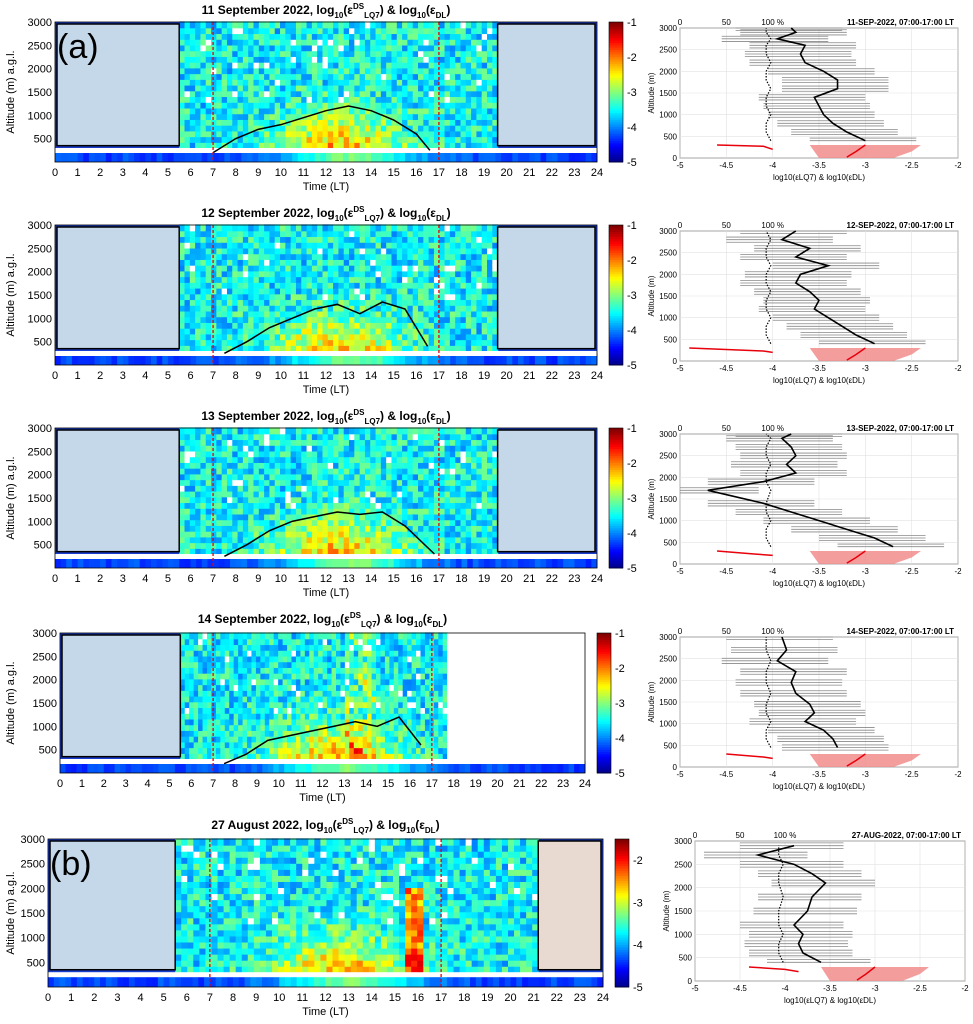  Describe the element at coordinates (78, 47) in the screenshot. I see `panel-label: (a)` at that location.